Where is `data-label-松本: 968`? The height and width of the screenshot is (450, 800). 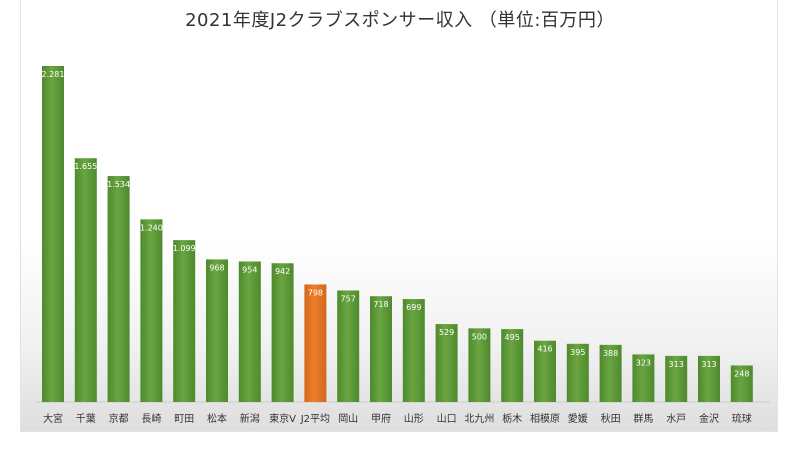 data-label-松本: 968 is located at coordinates (216, 267).